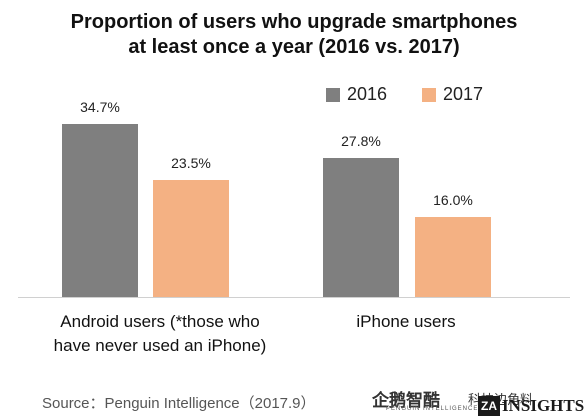  I want to click on penguin-intelligence-logo: 企鹅智酷 PENGUIN INTELLIGENCE, so click(424, 399).